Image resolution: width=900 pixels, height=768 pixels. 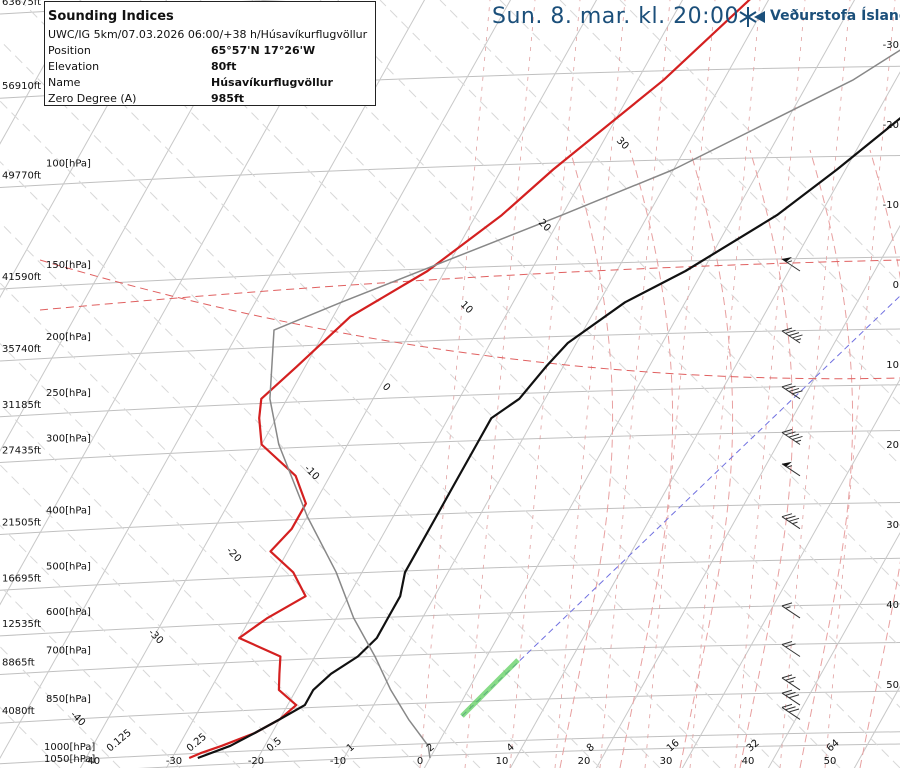 What do you see at coordinates (21, 405) in the screenshot?
I see `altitude-label: 31185ft` at bounding box center [21, 405].